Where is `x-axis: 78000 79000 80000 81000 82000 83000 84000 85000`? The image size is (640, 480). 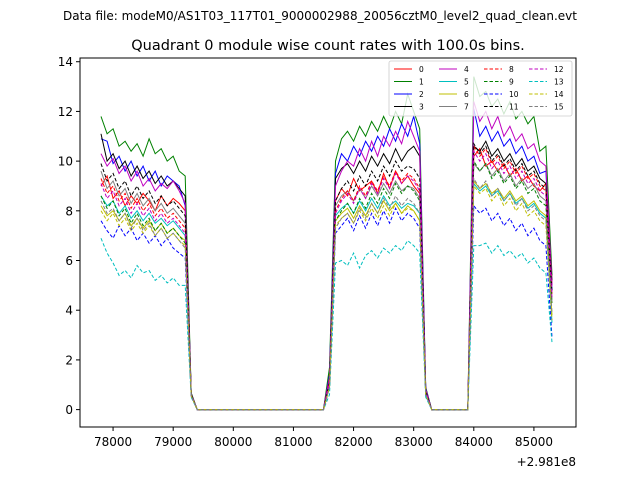
x-axis: 78000 79000 80000 81000 82000 83000 84000 85000 is located at coordinates (323, 438).